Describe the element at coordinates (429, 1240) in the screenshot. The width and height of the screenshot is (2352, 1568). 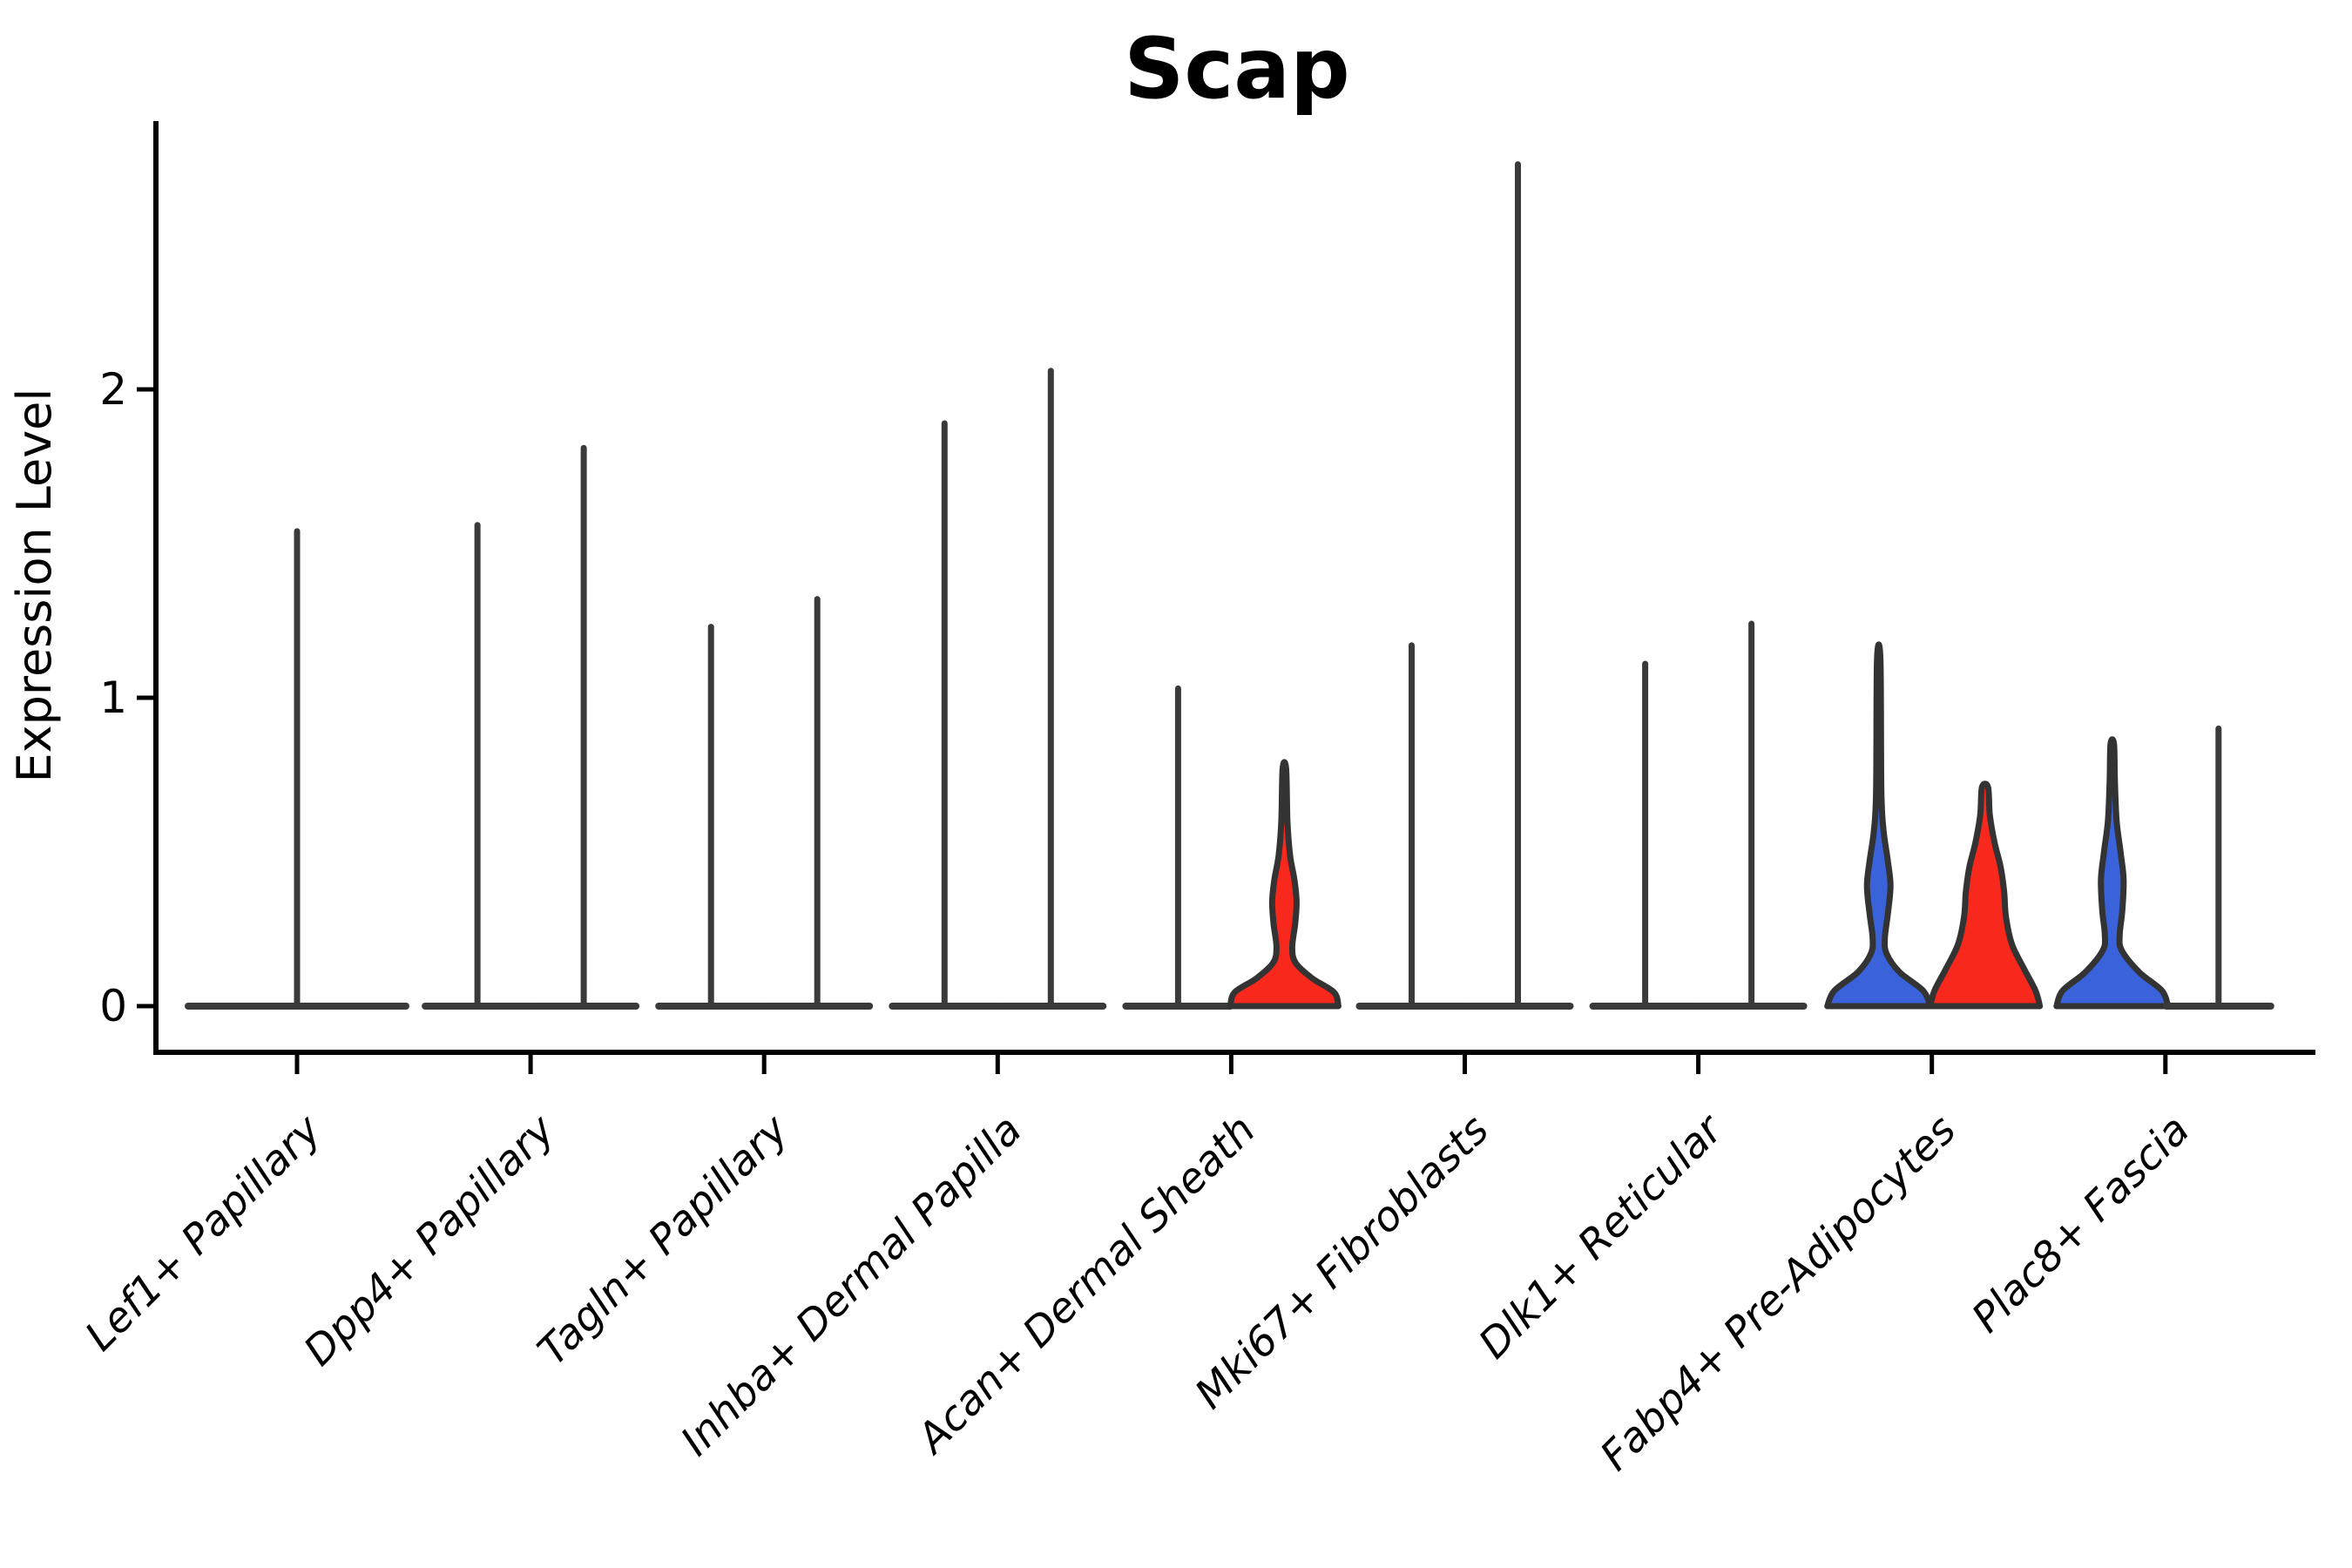
I see `x-tick-label-dpp4-papillary: Dpp4+ Papillary` at that location.